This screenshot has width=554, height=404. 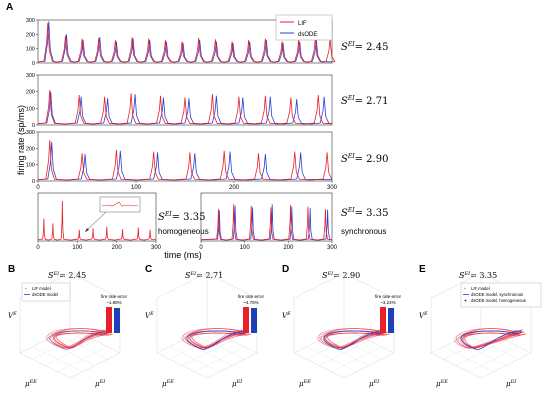 What do you see at coordinates (41, 288) in the screenshot?
I see `legend-entry: LIF model` at bounding box center [41, 288].